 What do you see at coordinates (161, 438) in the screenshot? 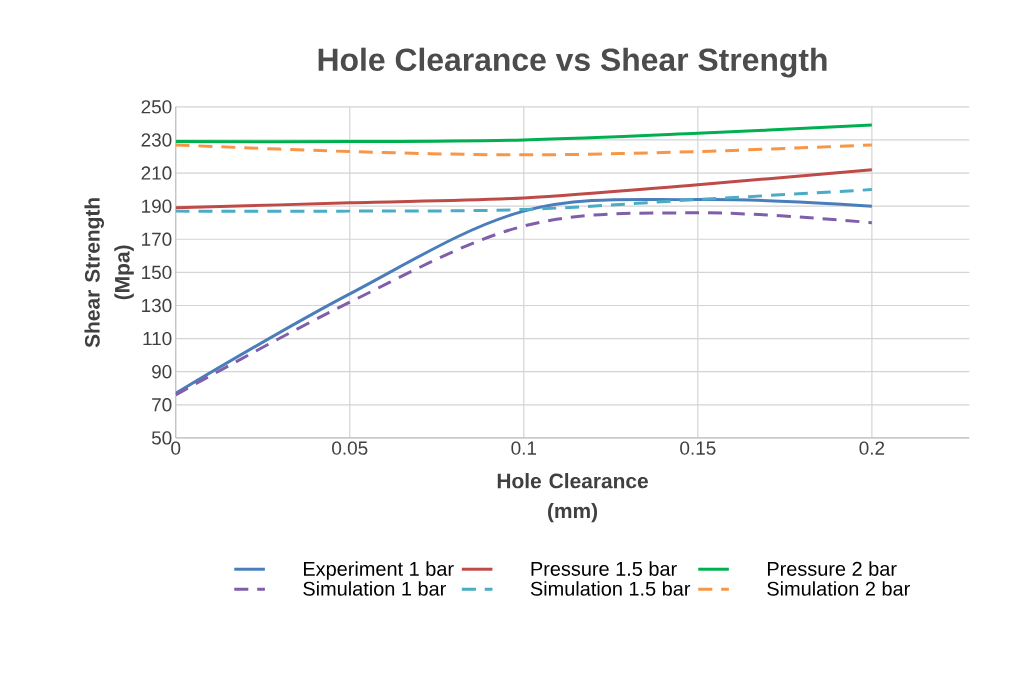
I see `y-tick-label: 50` at bounding box center [161, 438].